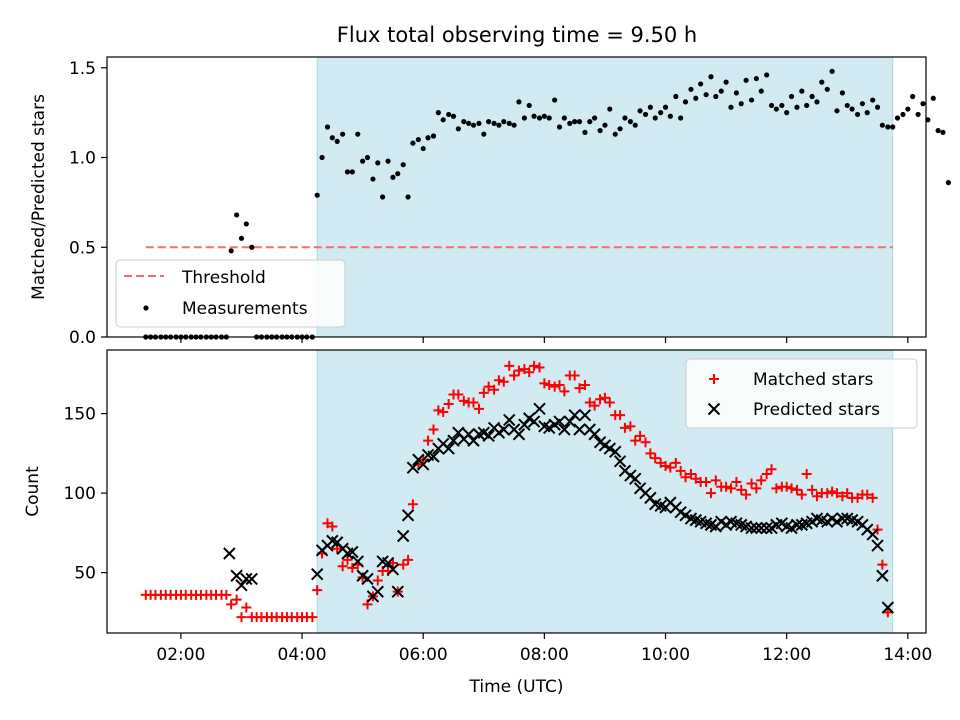  I want to click on figure-title: Flux total observing time = 9.50 h, so click(517, 35).